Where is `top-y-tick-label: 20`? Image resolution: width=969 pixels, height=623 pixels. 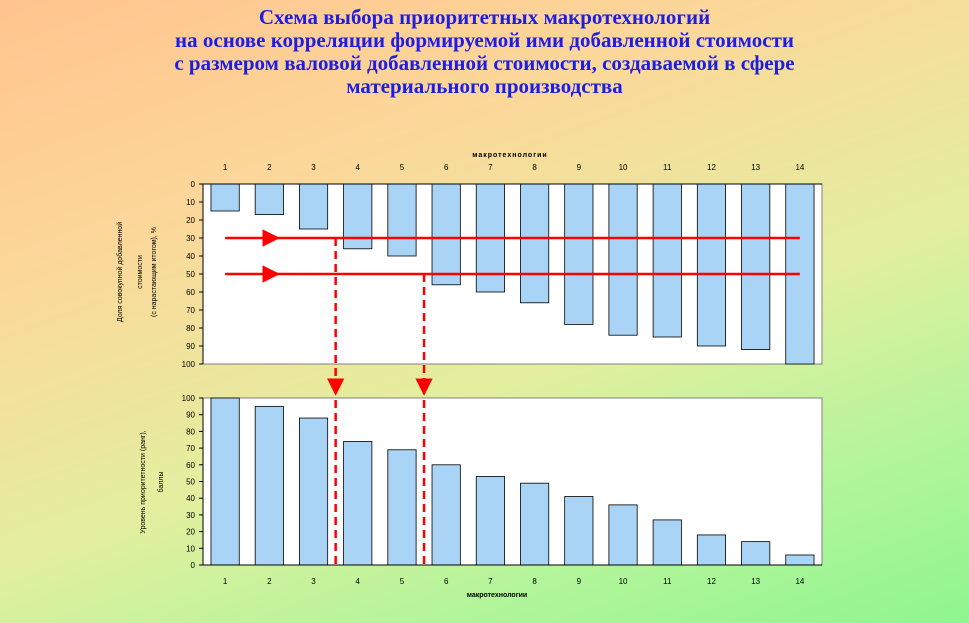 top-y-tick-label: 20 is located at coordinates (190, 220).